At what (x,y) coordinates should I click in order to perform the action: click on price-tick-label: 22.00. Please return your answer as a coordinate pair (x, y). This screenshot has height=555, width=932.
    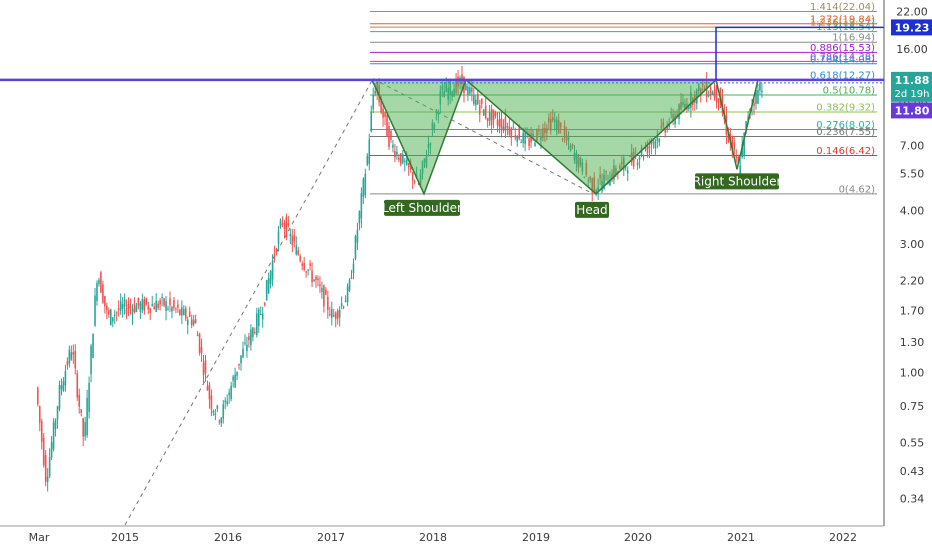
    Looking at the image, I should click on (912, 12).